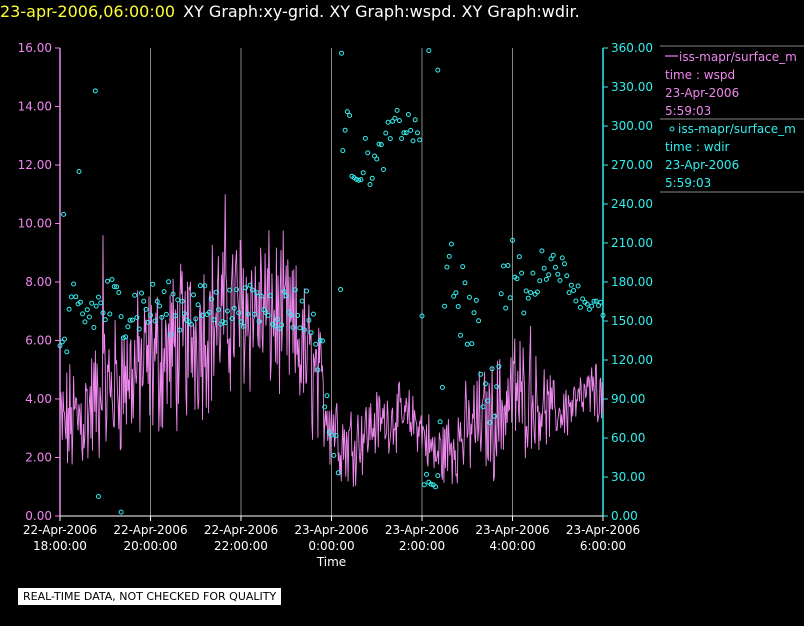 The height and width of the screenshot is (626, 804). What do you see at coordinates (702, 165) in the screenshot?
I see `legend-wdir-date: 23-Apr-2006` at bounding box center [702, 165].